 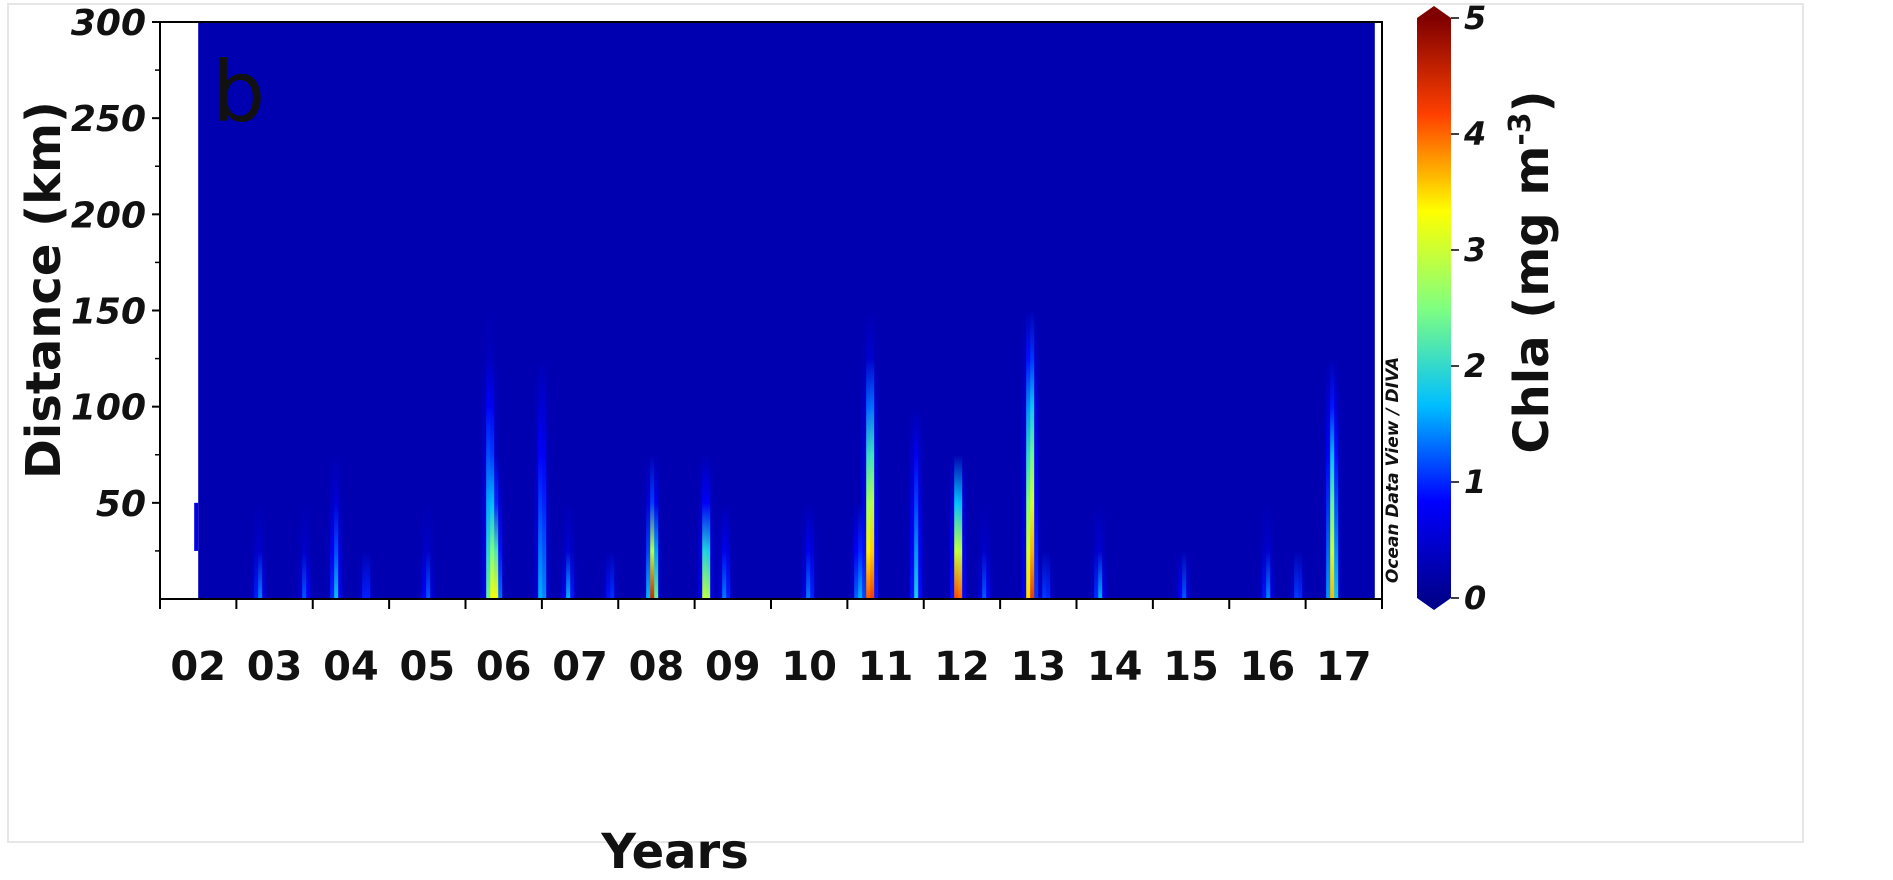 What do you see at coordinates (115, 277) in the screenshot?
I see `y-axis: 50 100 150 200 250 300` at bounding box center [115, 277].